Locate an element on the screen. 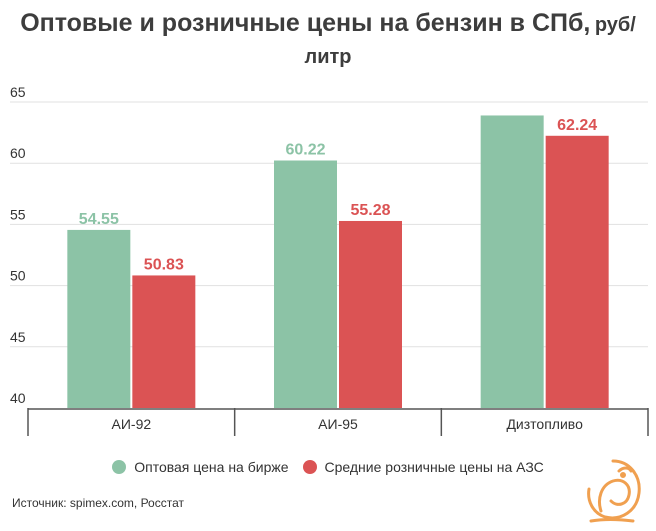 The width and height of the screenshot is (656, 531). data-label: 55.28 is located at coordinates (370, 210).